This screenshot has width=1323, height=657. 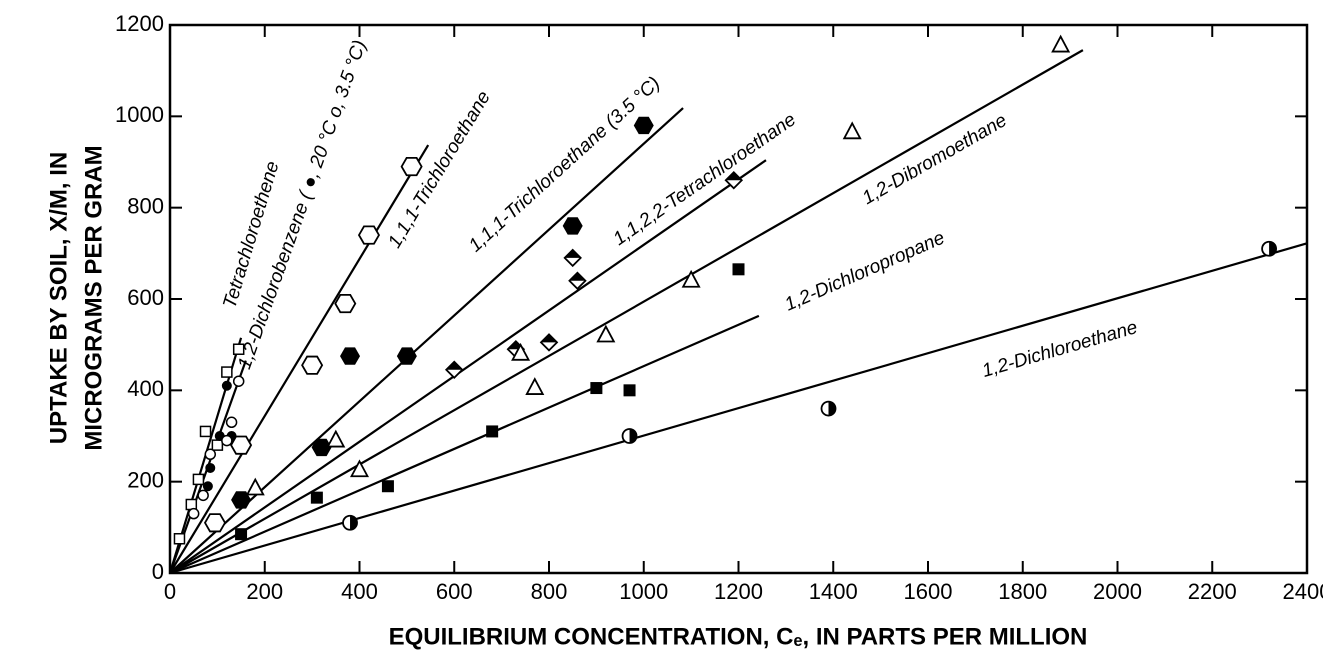 I want to click on x-tick-label: 1600, so click(x=928, y=591).